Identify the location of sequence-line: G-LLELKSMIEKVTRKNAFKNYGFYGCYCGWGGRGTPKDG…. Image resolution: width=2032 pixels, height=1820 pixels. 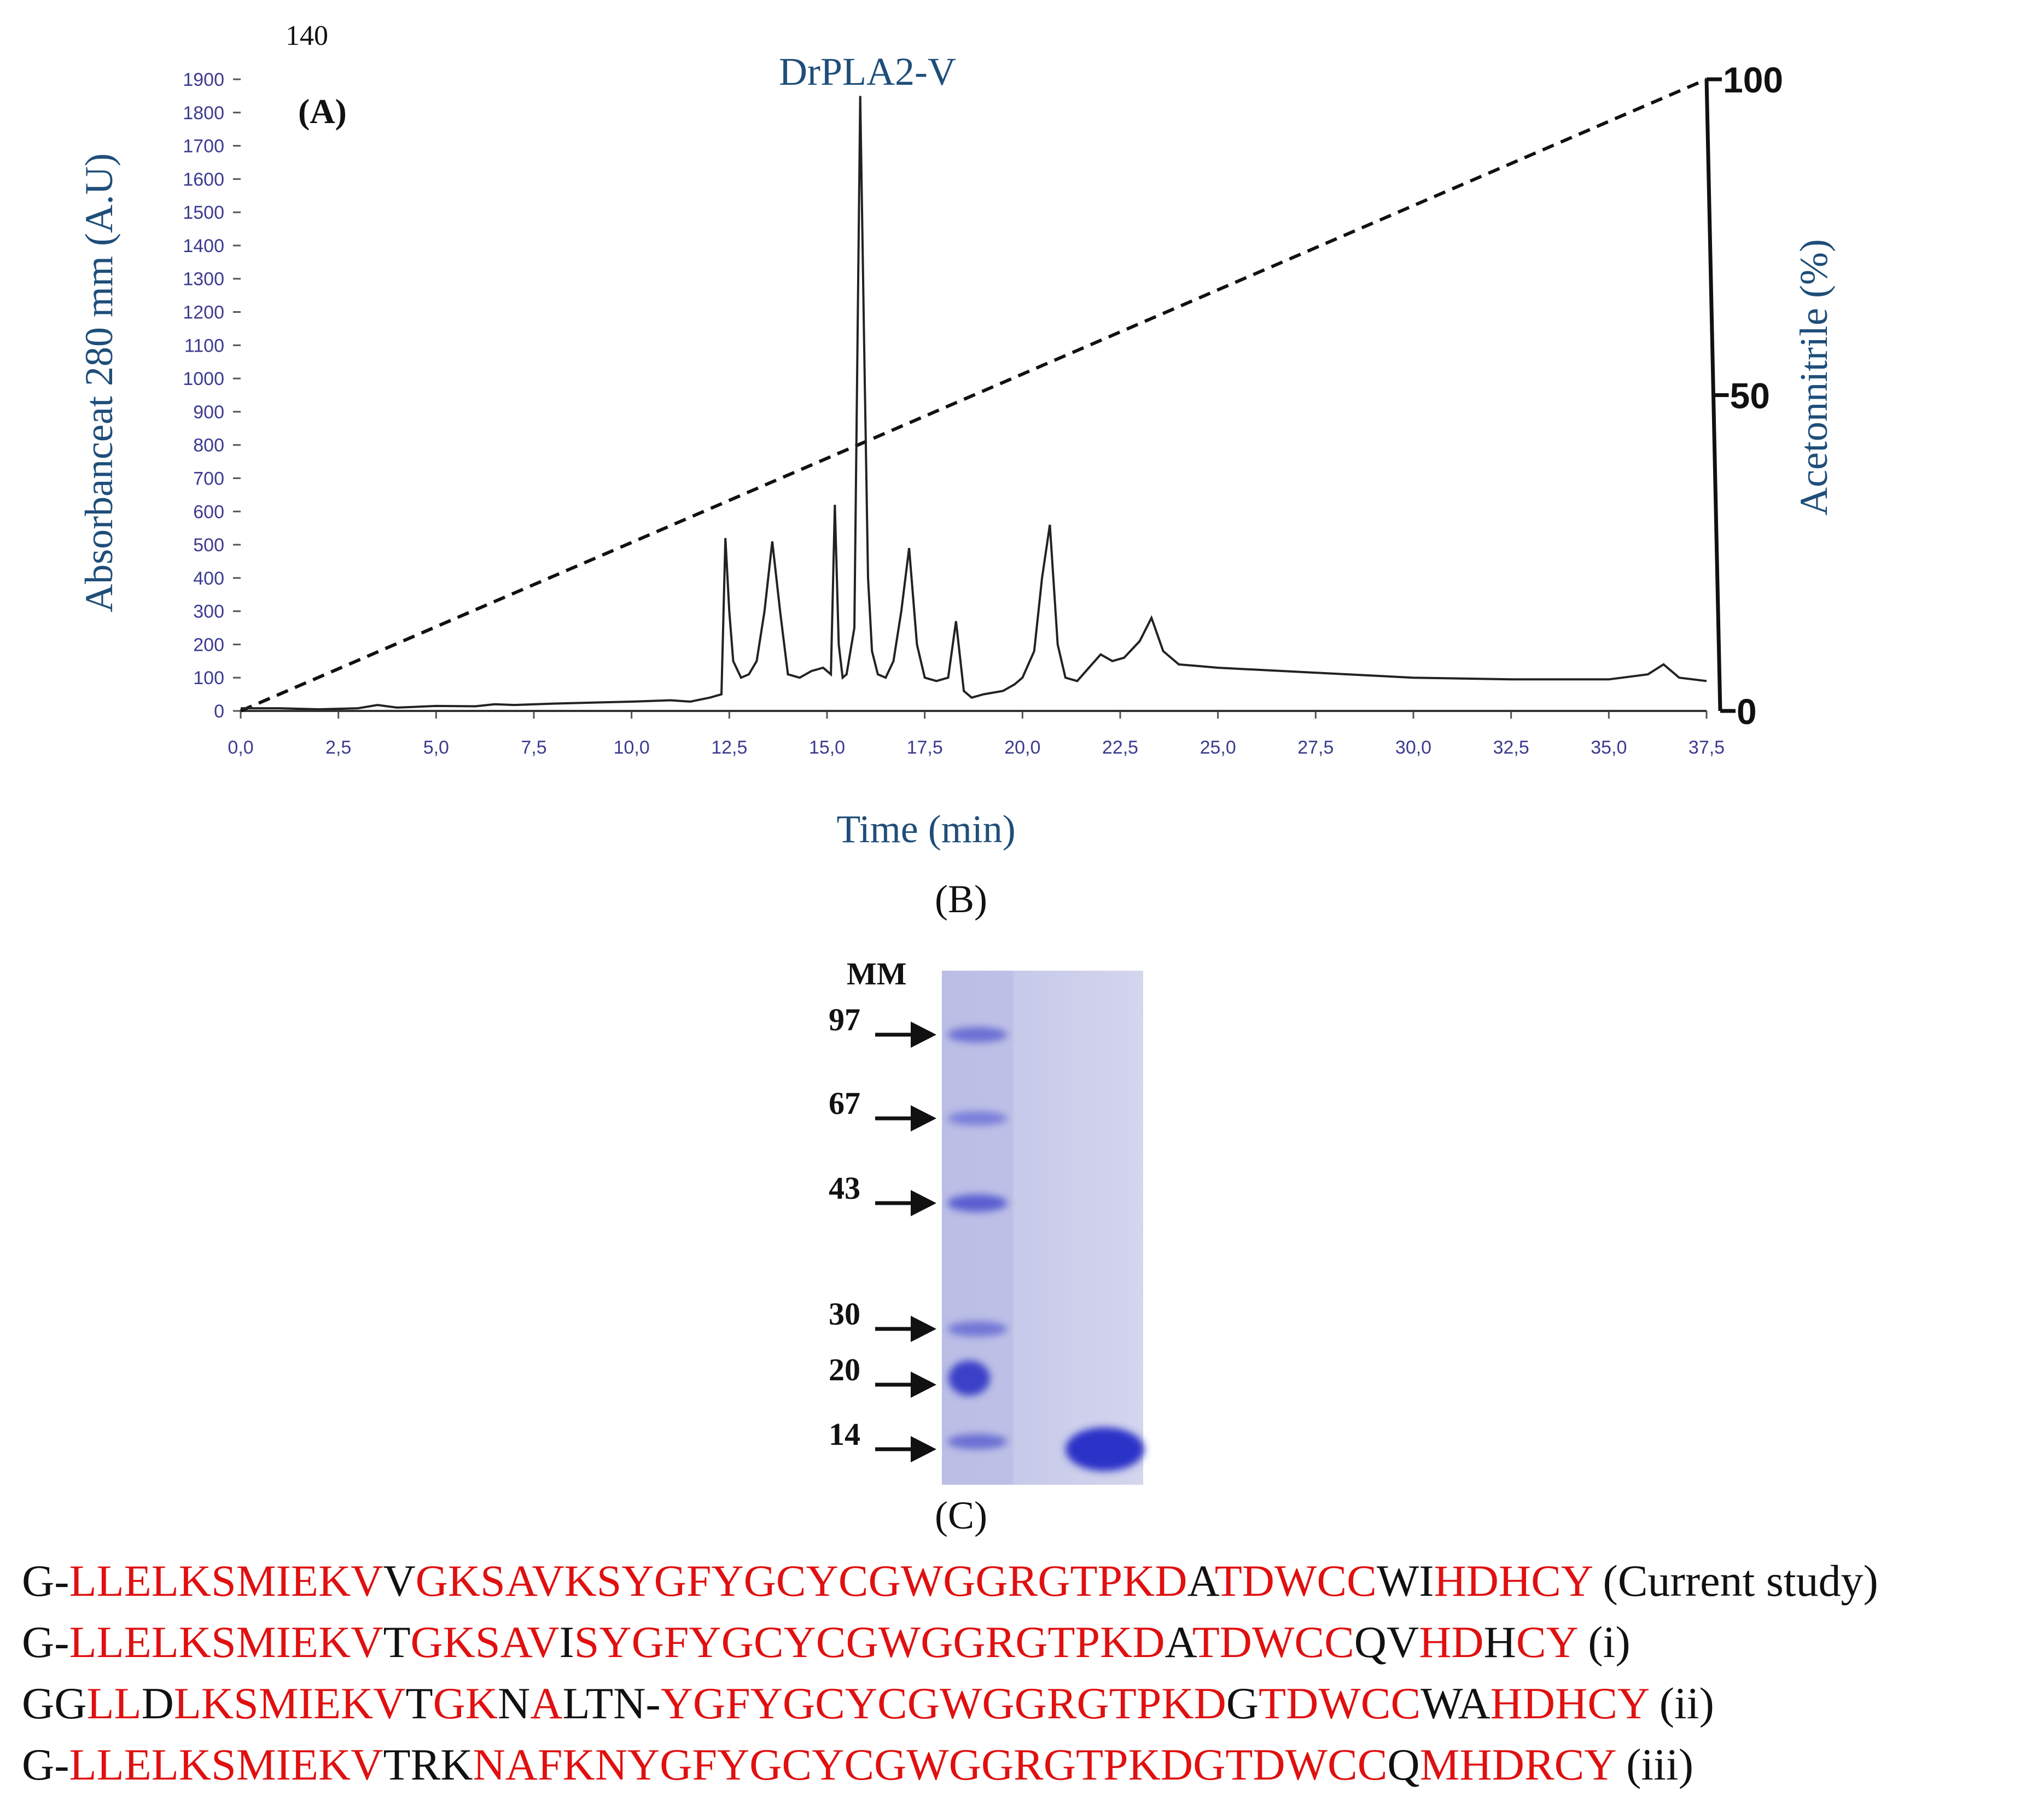
(857, 1764).